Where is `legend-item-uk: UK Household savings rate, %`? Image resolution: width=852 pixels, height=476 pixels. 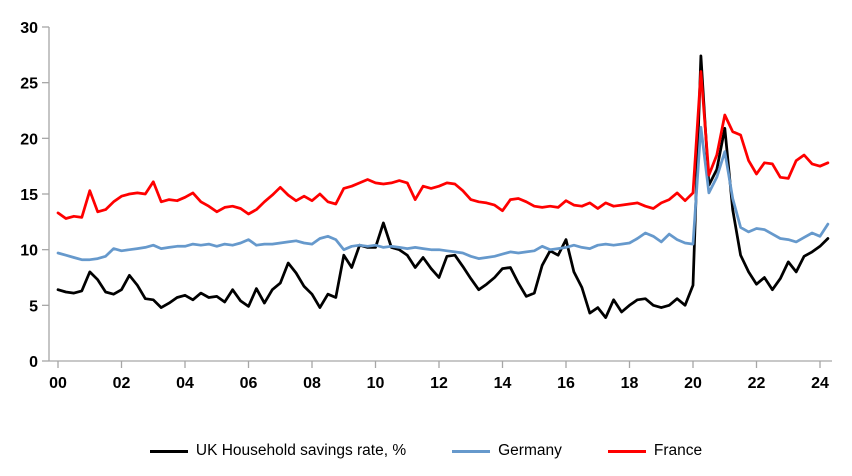
legend-item-uk: UK Household savings rate, % is located at coordinates (278, 451).